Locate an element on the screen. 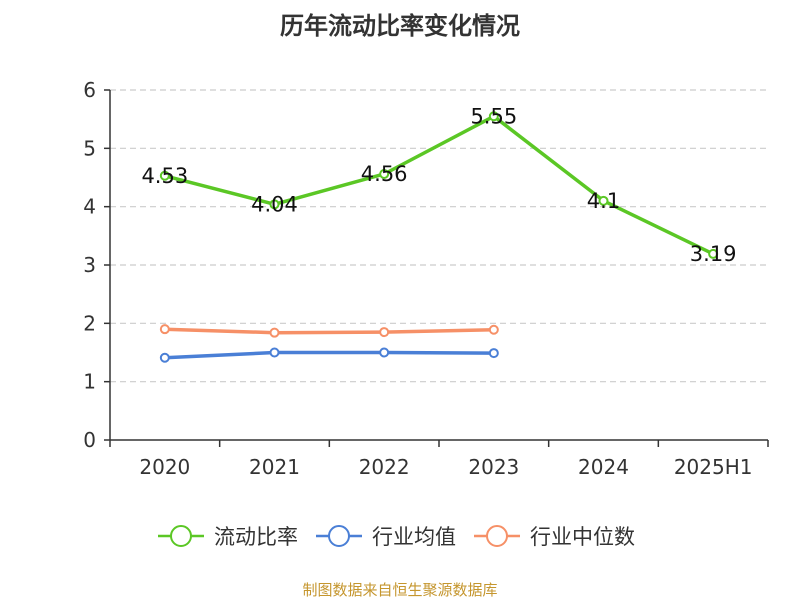 This screenshot has height=600, width=800. data-label: 4.04 is located at coordinates (274, 204).